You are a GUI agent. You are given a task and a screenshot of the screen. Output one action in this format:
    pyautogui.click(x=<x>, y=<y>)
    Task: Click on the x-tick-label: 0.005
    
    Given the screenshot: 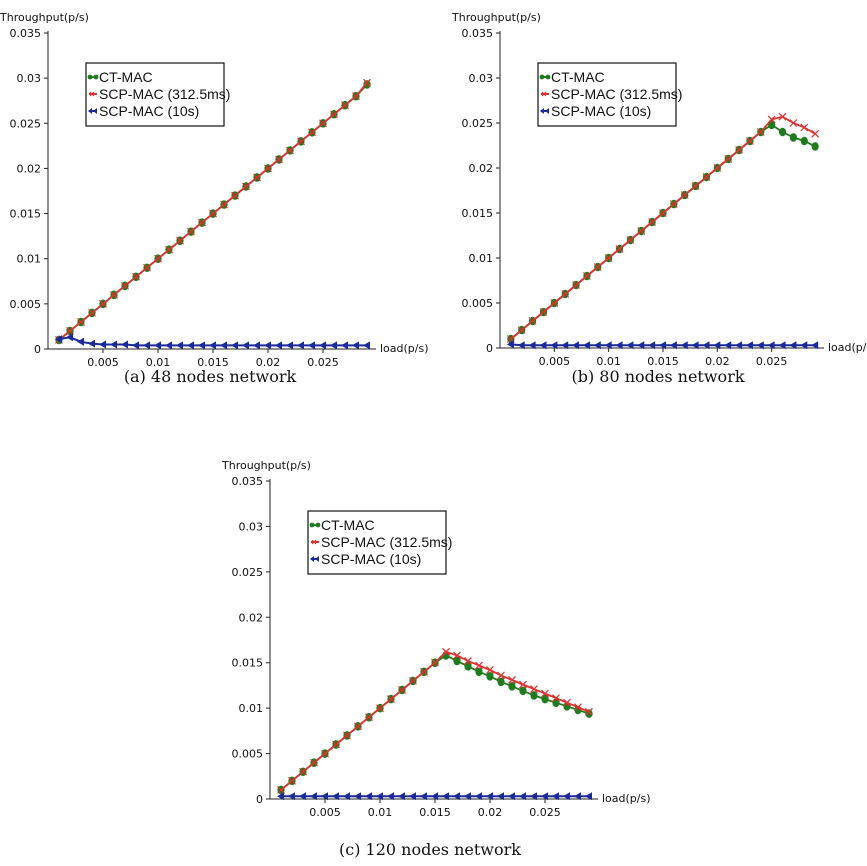 What is the action you would take?
    pyautogui.click(x=555, y=361)
    